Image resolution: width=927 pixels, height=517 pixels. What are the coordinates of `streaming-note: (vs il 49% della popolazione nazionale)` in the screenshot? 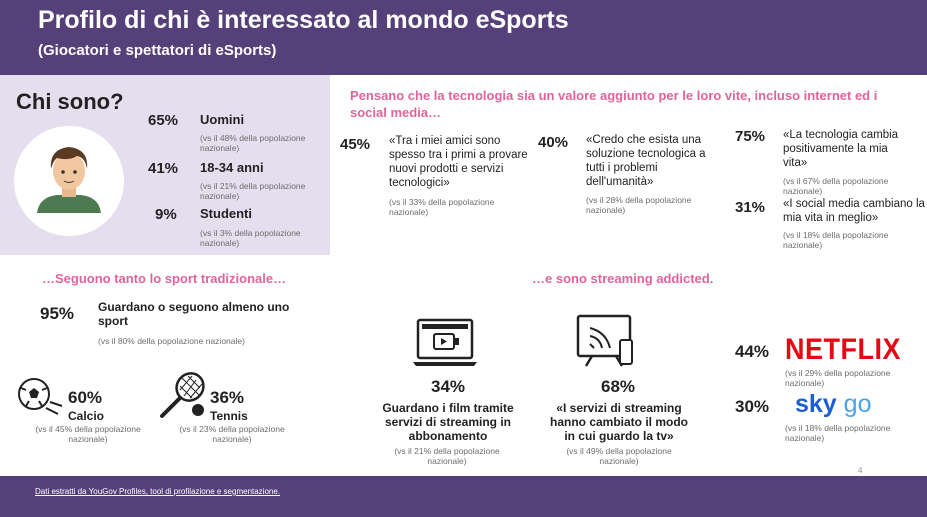 It's located at (619, 456).